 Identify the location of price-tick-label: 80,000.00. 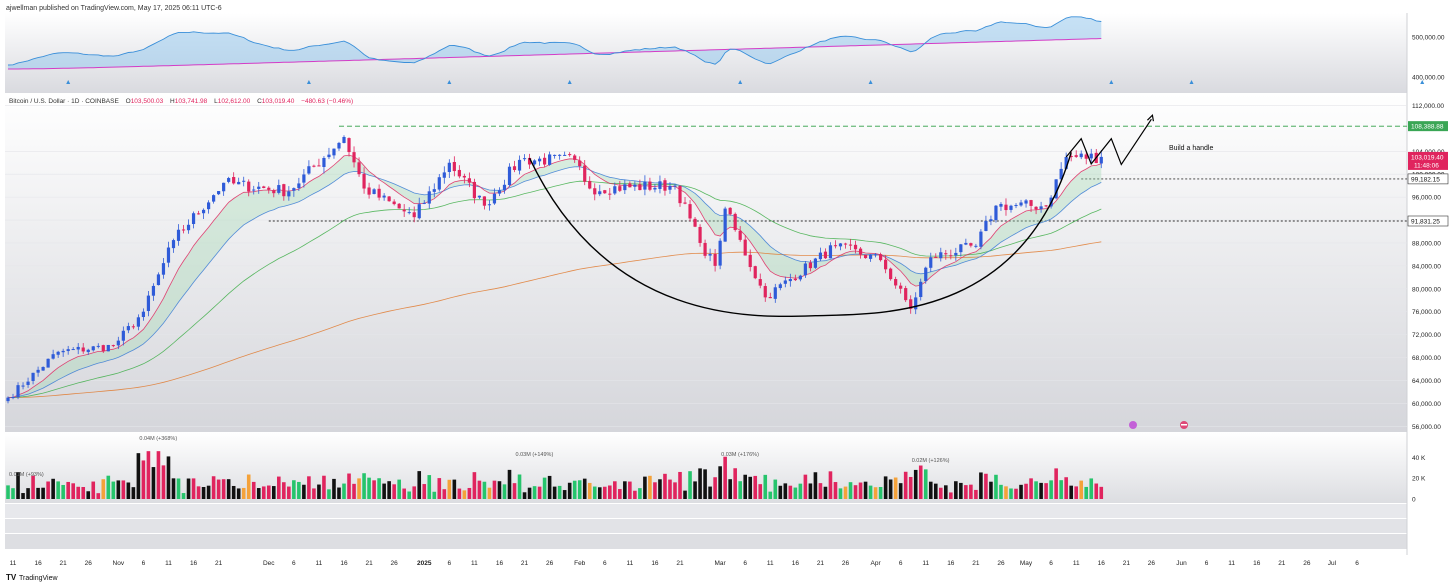
(1426, 289).